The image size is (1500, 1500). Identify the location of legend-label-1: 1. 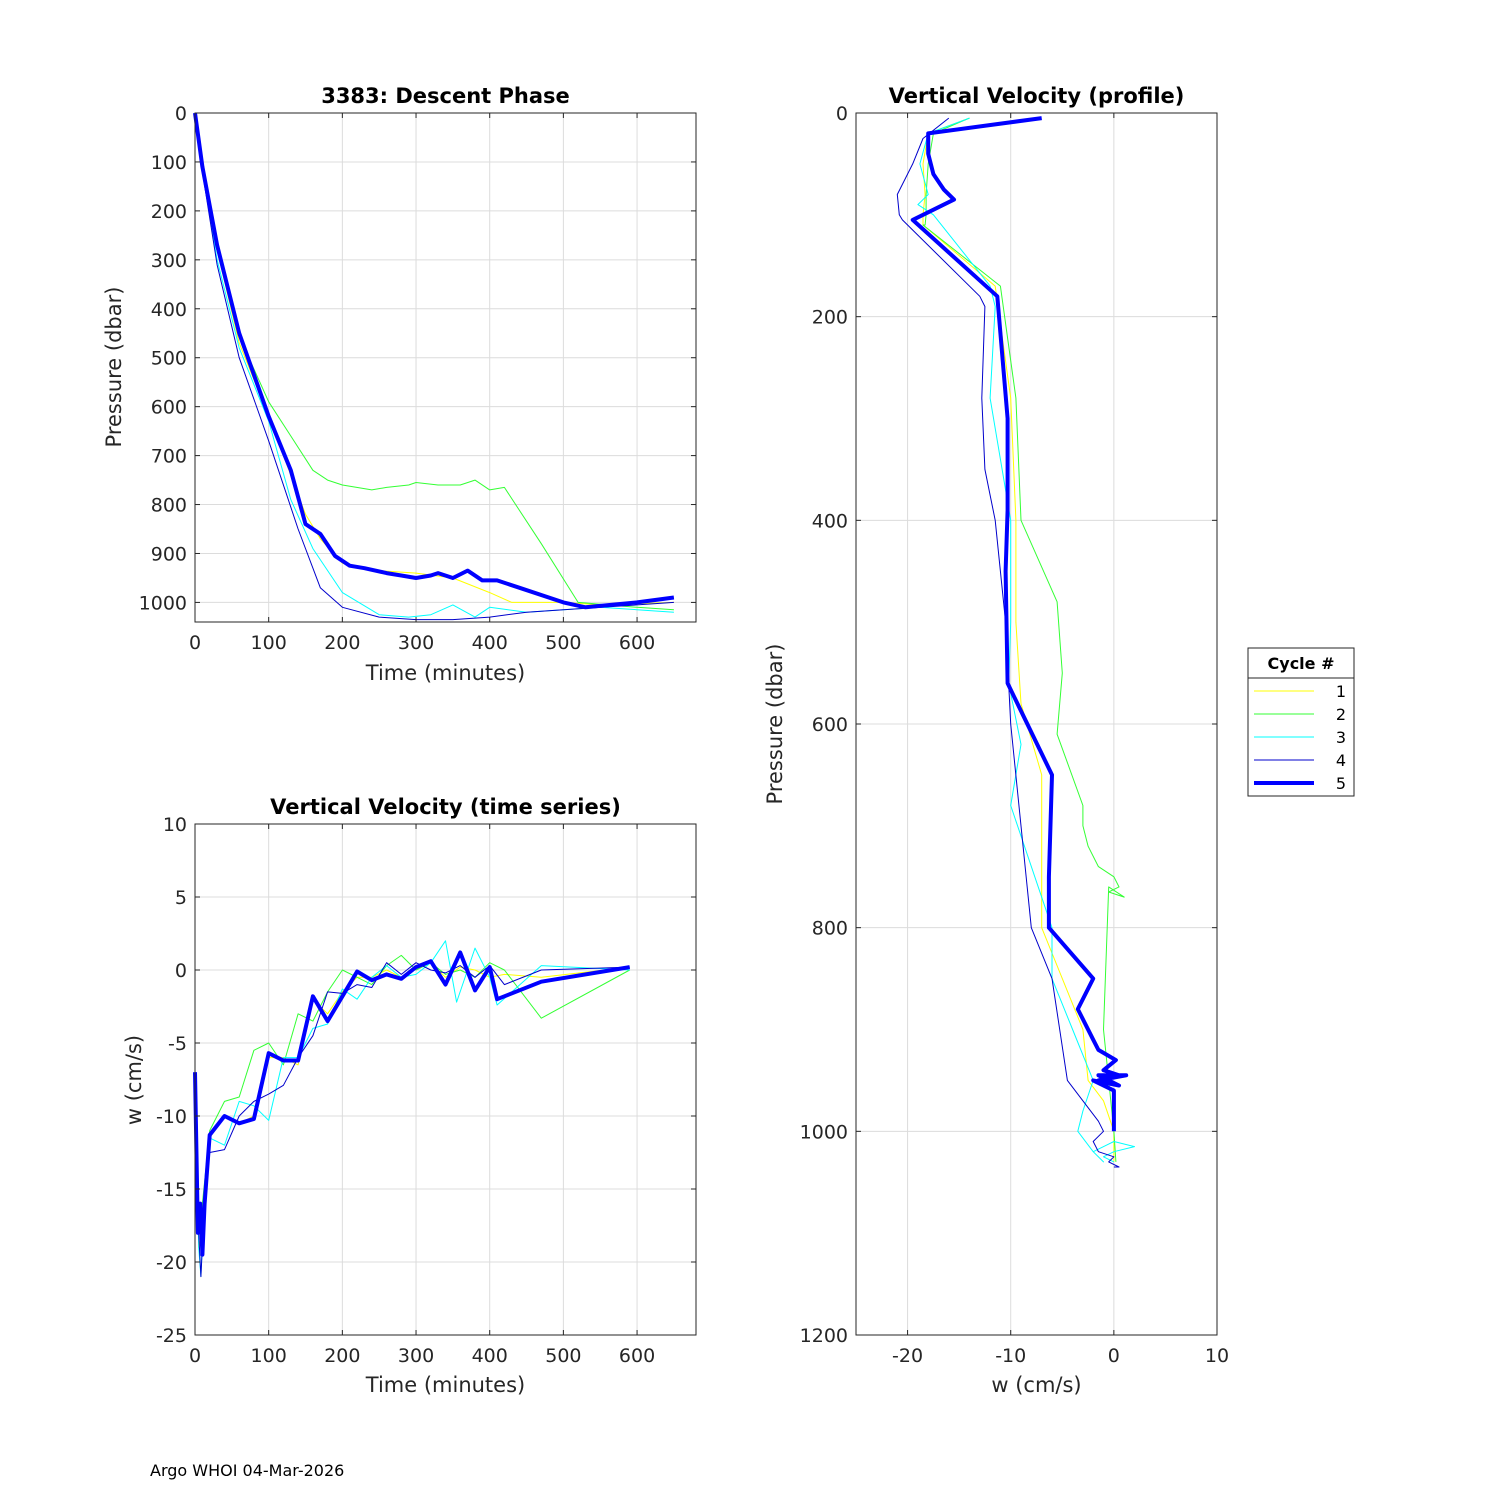
(1341, 691).